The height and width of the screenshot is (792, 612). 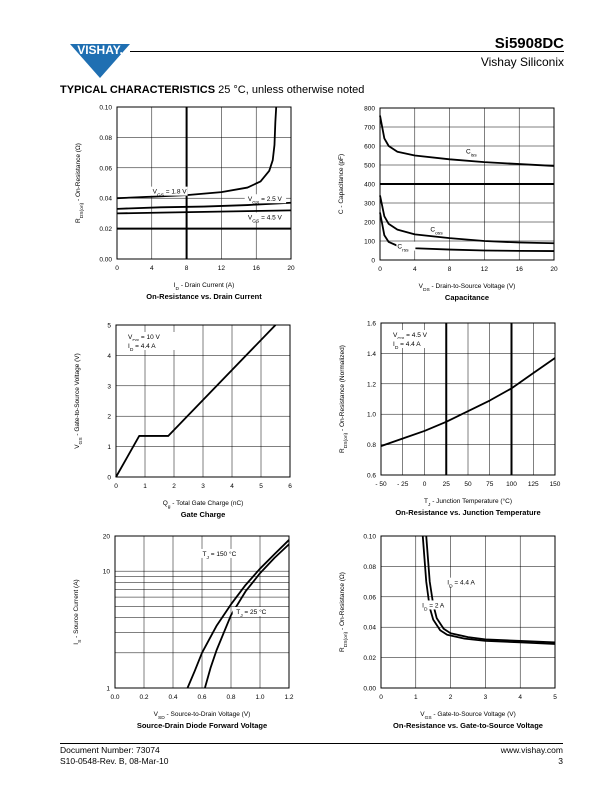 I want to click on y-axis-label: C - Capacitance (pF), so click(x=341, y=184).